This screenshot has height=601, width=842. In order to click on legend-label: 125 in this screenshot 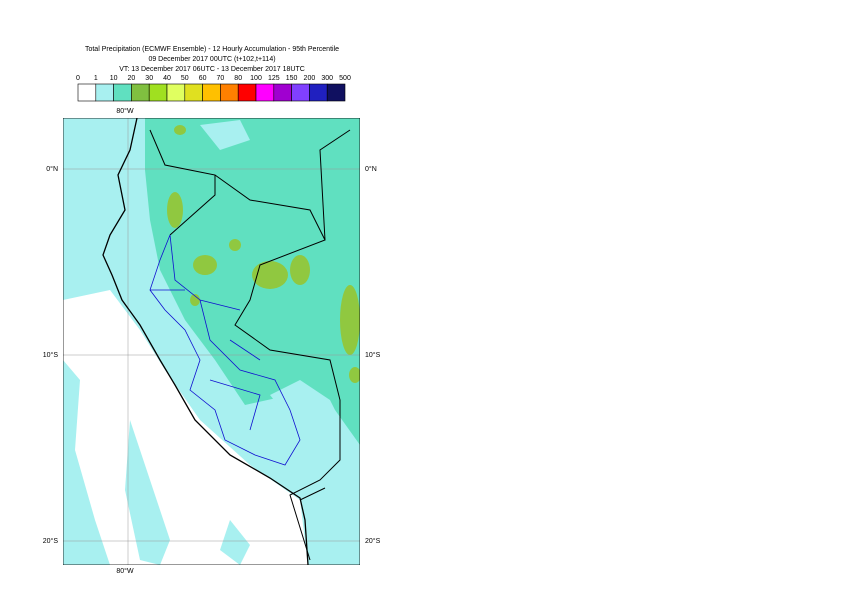, I will do `click(274, 78)`.